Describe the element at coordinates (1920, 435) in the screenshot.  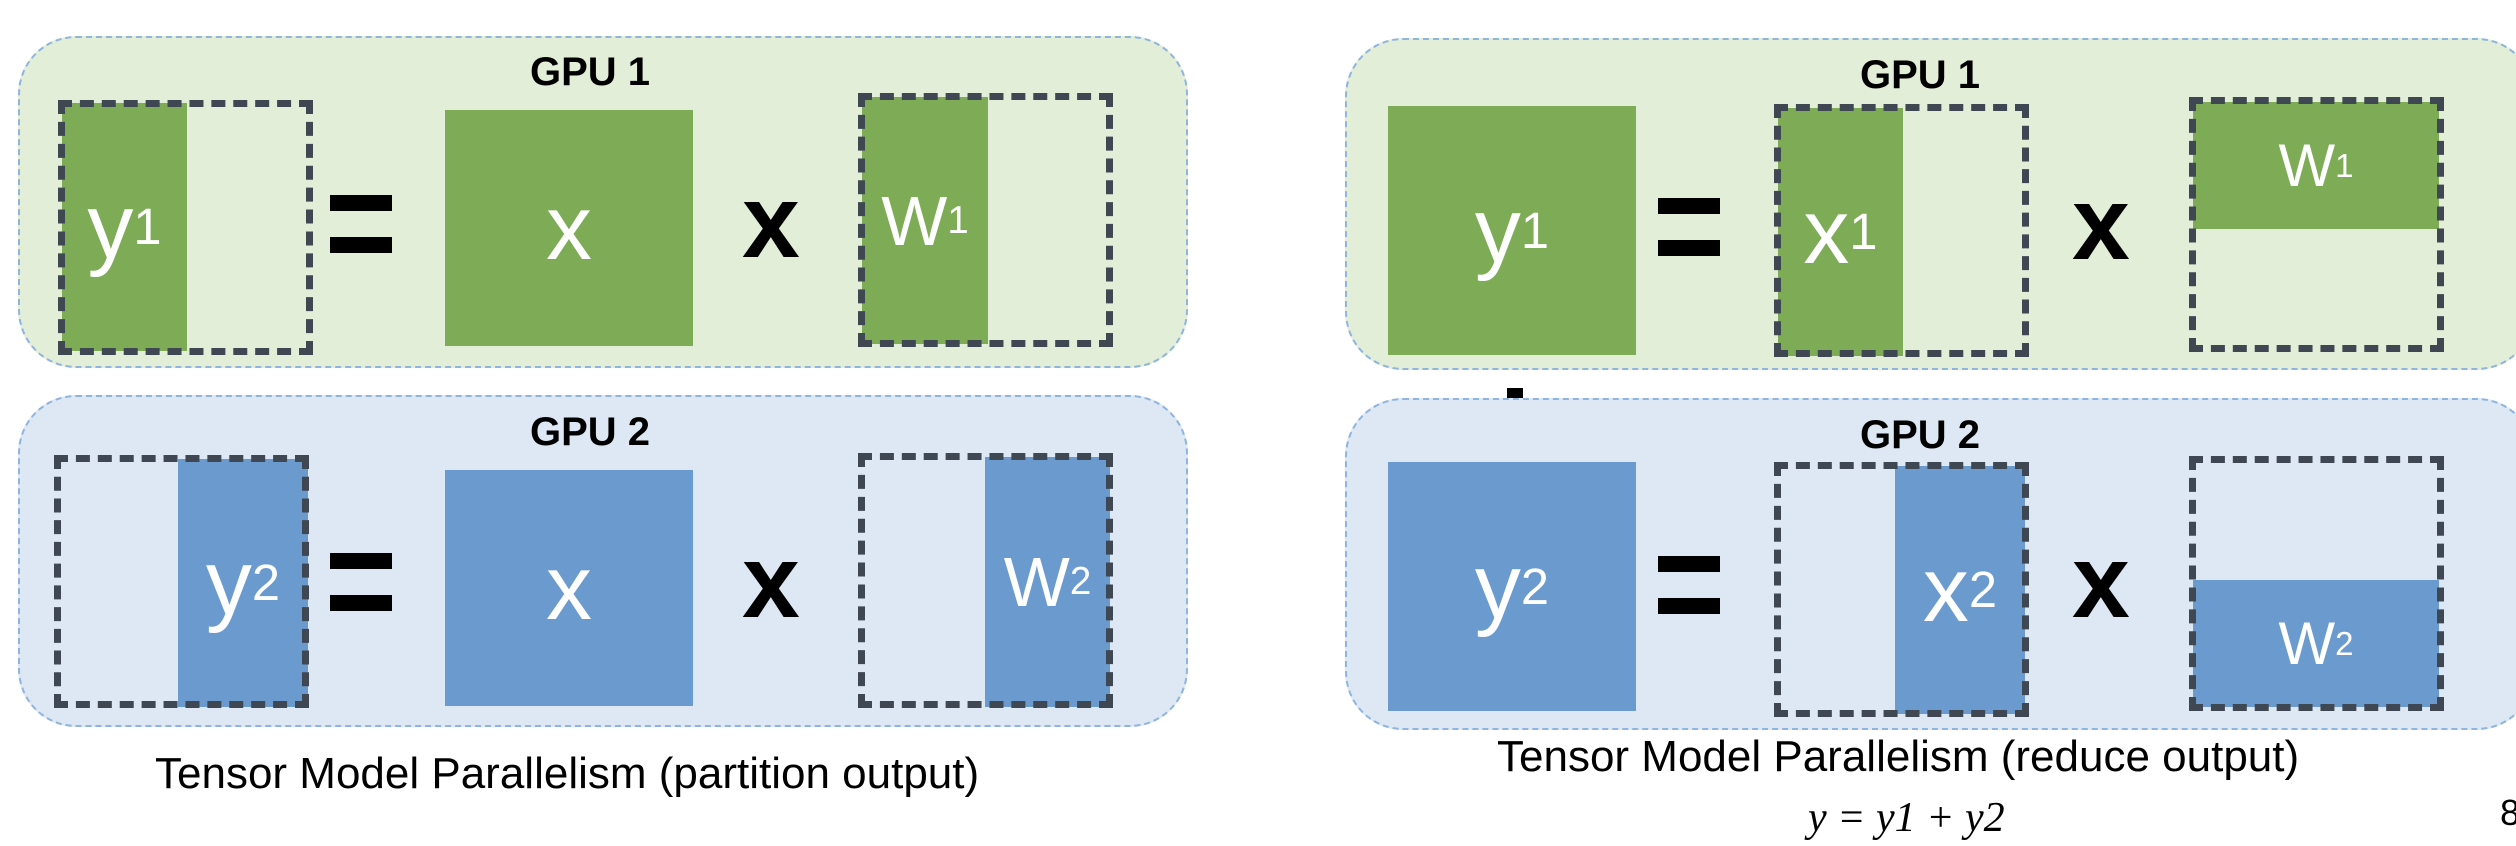
I see `right-gpu2-label: GPU 2` at that location.